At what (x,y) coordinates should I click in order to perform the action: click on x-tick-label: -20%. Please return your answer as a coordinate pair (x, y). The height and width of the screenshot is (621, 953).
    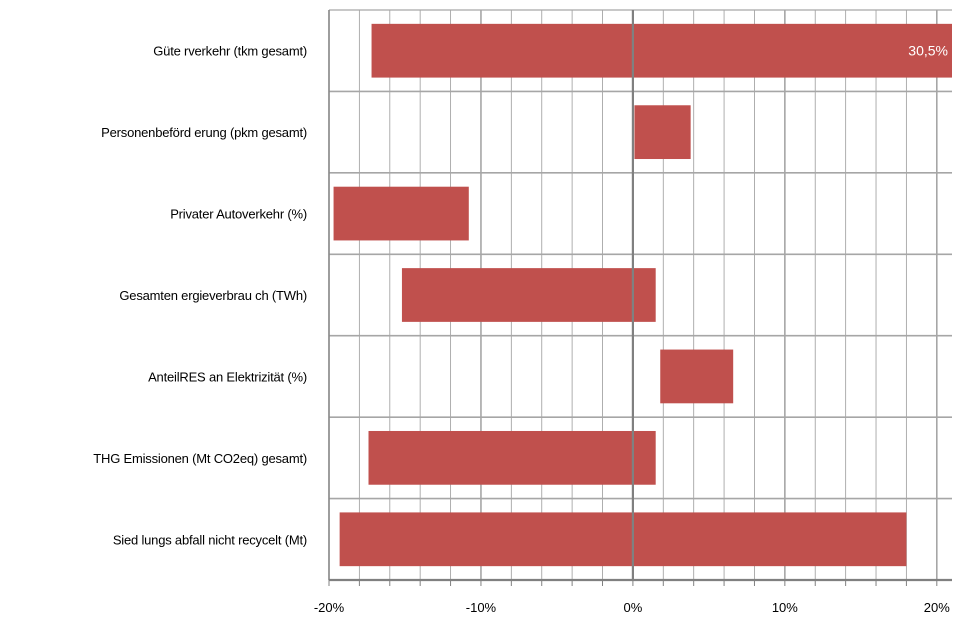
    Looking at the image, I should click on (329, 607).